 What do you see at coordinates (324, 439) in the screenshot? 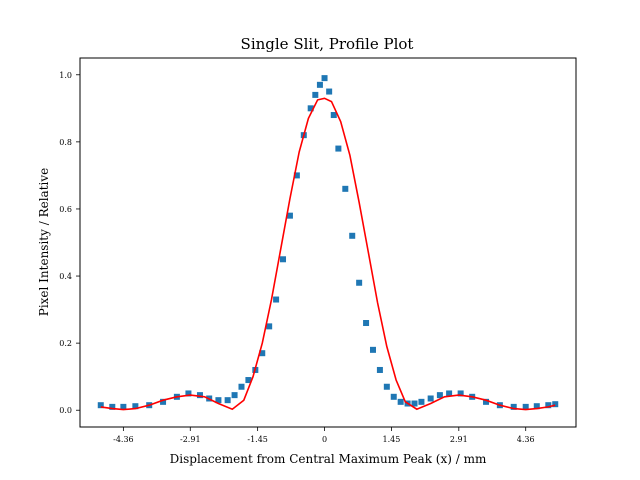
I see `x-tick-label: 0` at bounding box center [324, 439].